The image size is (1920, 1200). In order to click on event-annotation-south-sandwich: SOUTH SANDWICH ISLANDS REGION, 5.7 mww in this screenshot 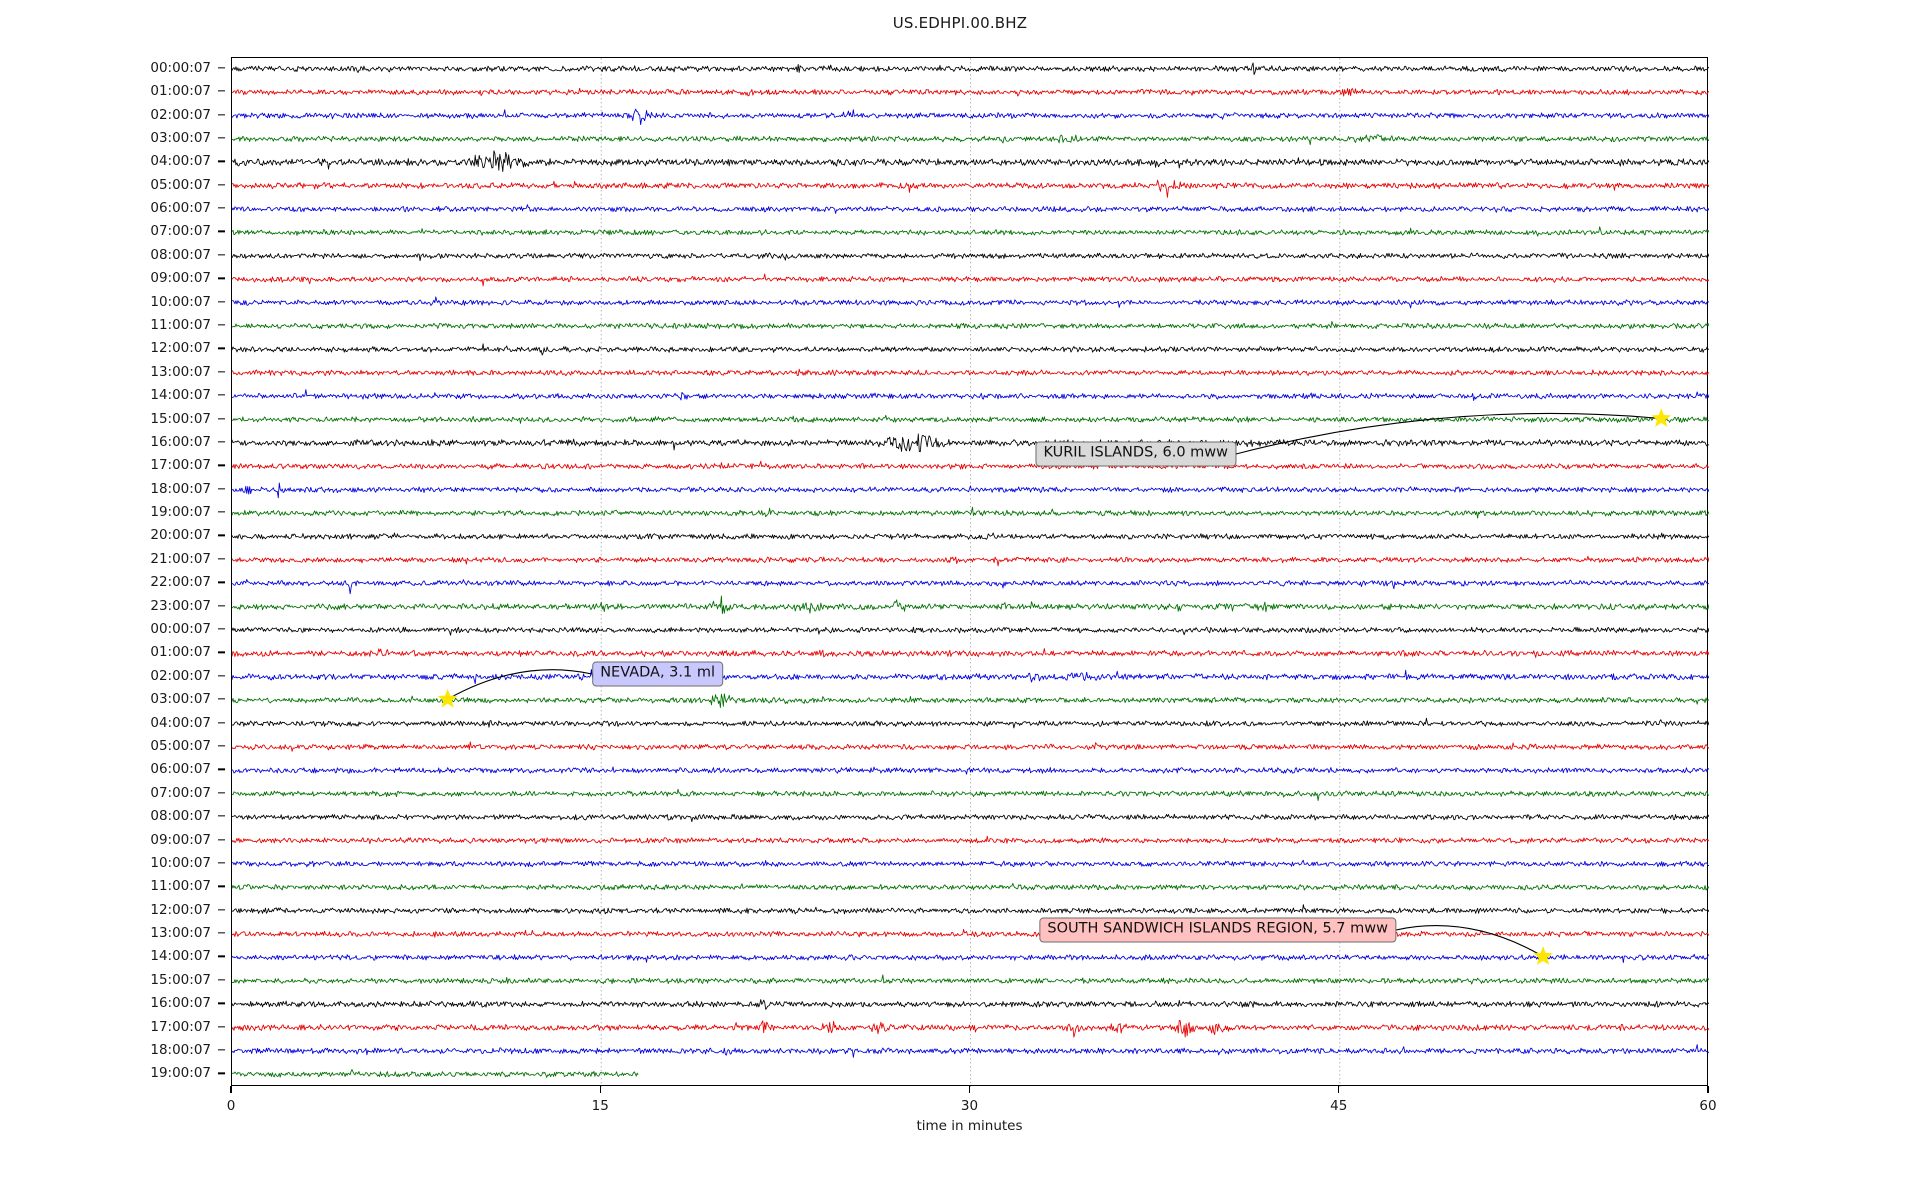, I will do `click(1217, 930)`.